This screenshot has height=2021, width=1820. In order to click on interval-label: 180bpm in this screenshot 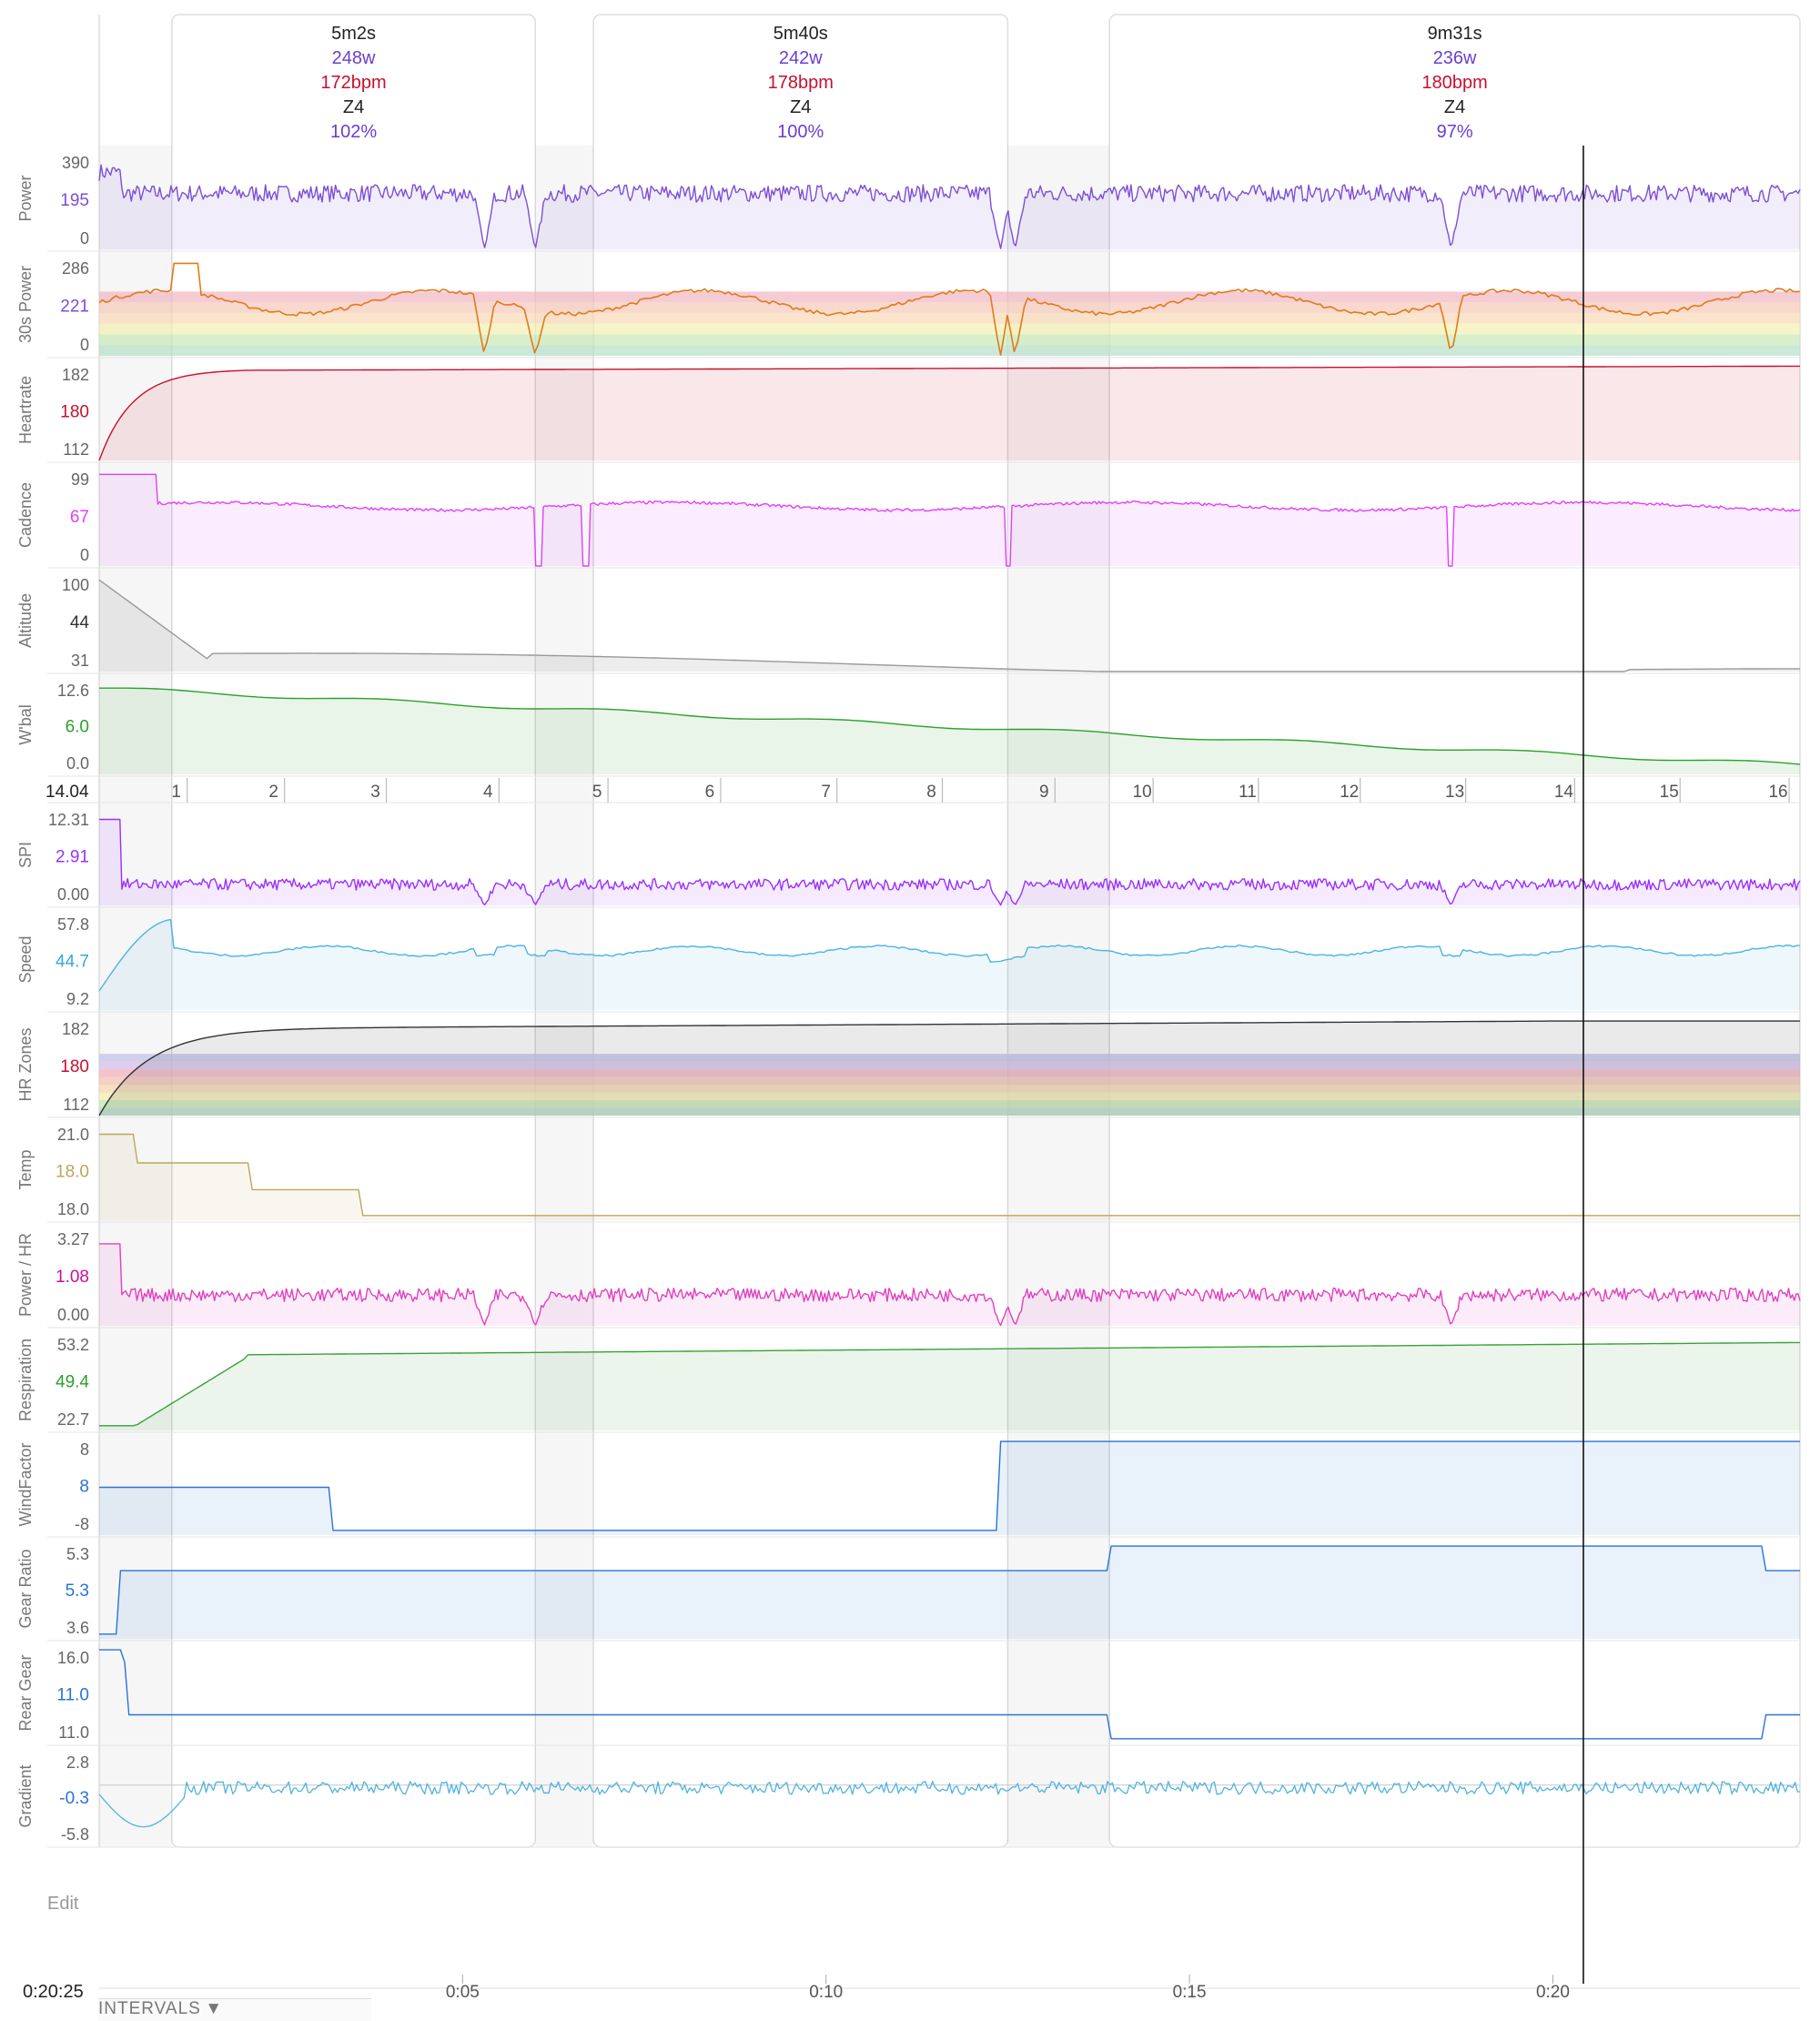, I will do `click(1454, 83)`.